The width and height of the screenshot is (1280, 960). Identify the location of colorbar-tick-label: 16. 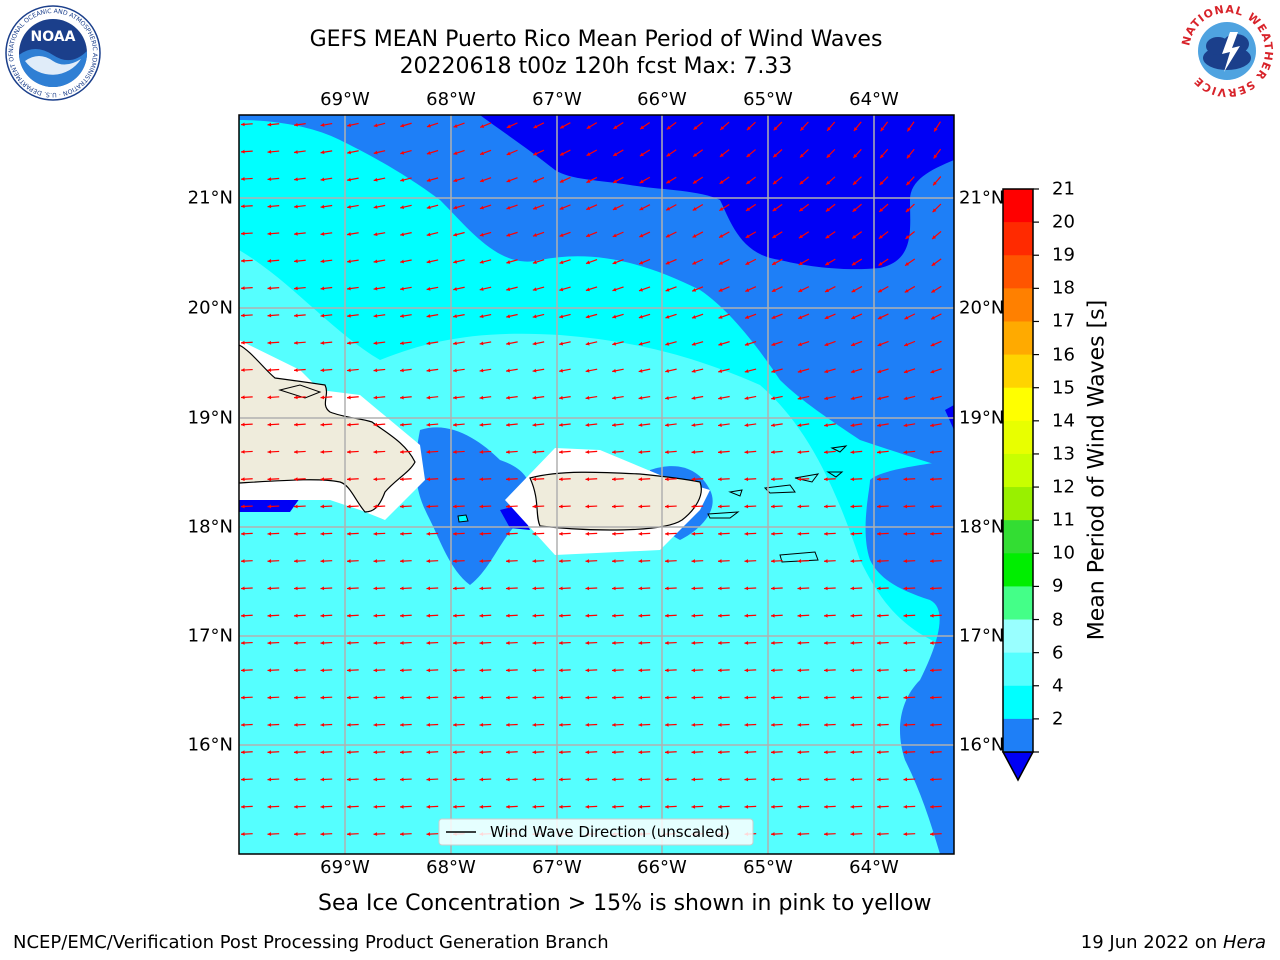
(1063, 355).